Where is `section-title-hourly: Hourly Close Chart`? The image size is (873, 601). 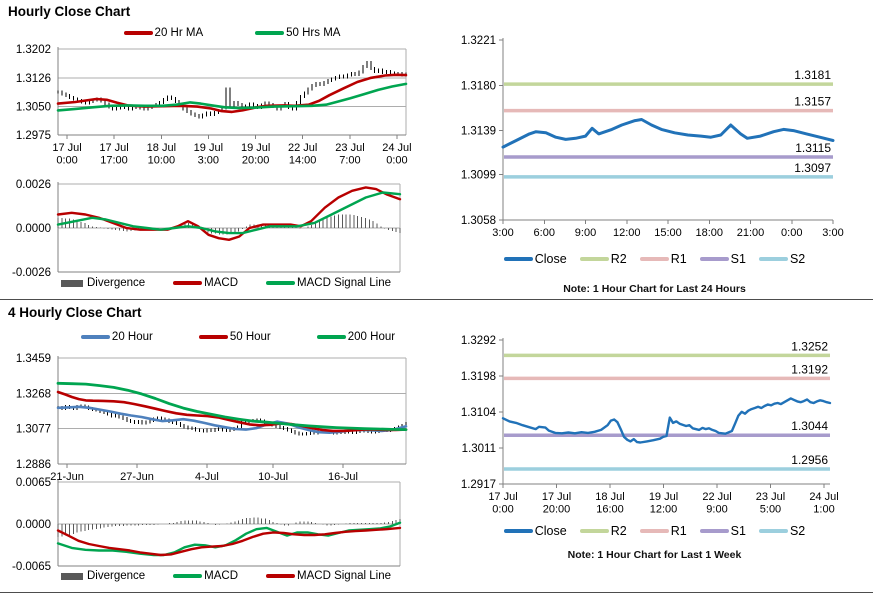 section-title-hourly: Hourly Close Chart is located at coordinates (69, 11).